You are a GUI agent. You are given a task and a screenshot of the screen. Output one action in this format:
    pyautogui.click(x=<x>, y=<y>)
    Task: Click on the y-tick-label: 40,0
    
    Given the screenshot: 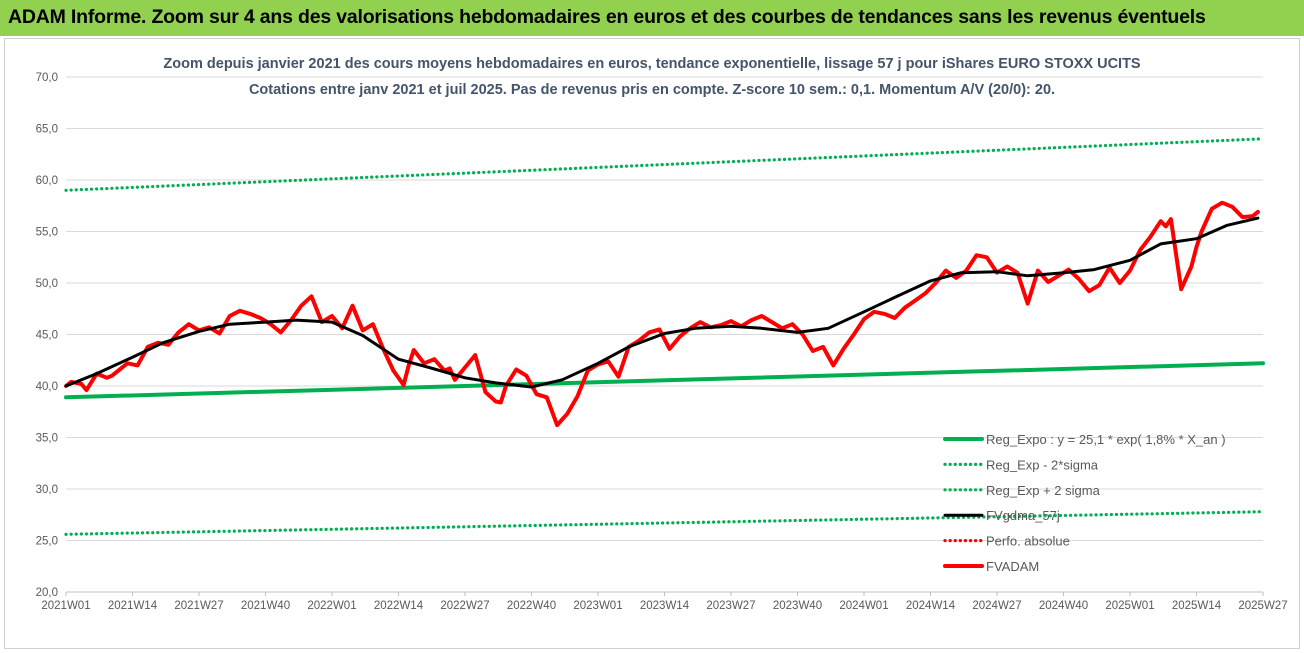 What is the action you would take?
    pyautogui.click(x=47, y=387)
    